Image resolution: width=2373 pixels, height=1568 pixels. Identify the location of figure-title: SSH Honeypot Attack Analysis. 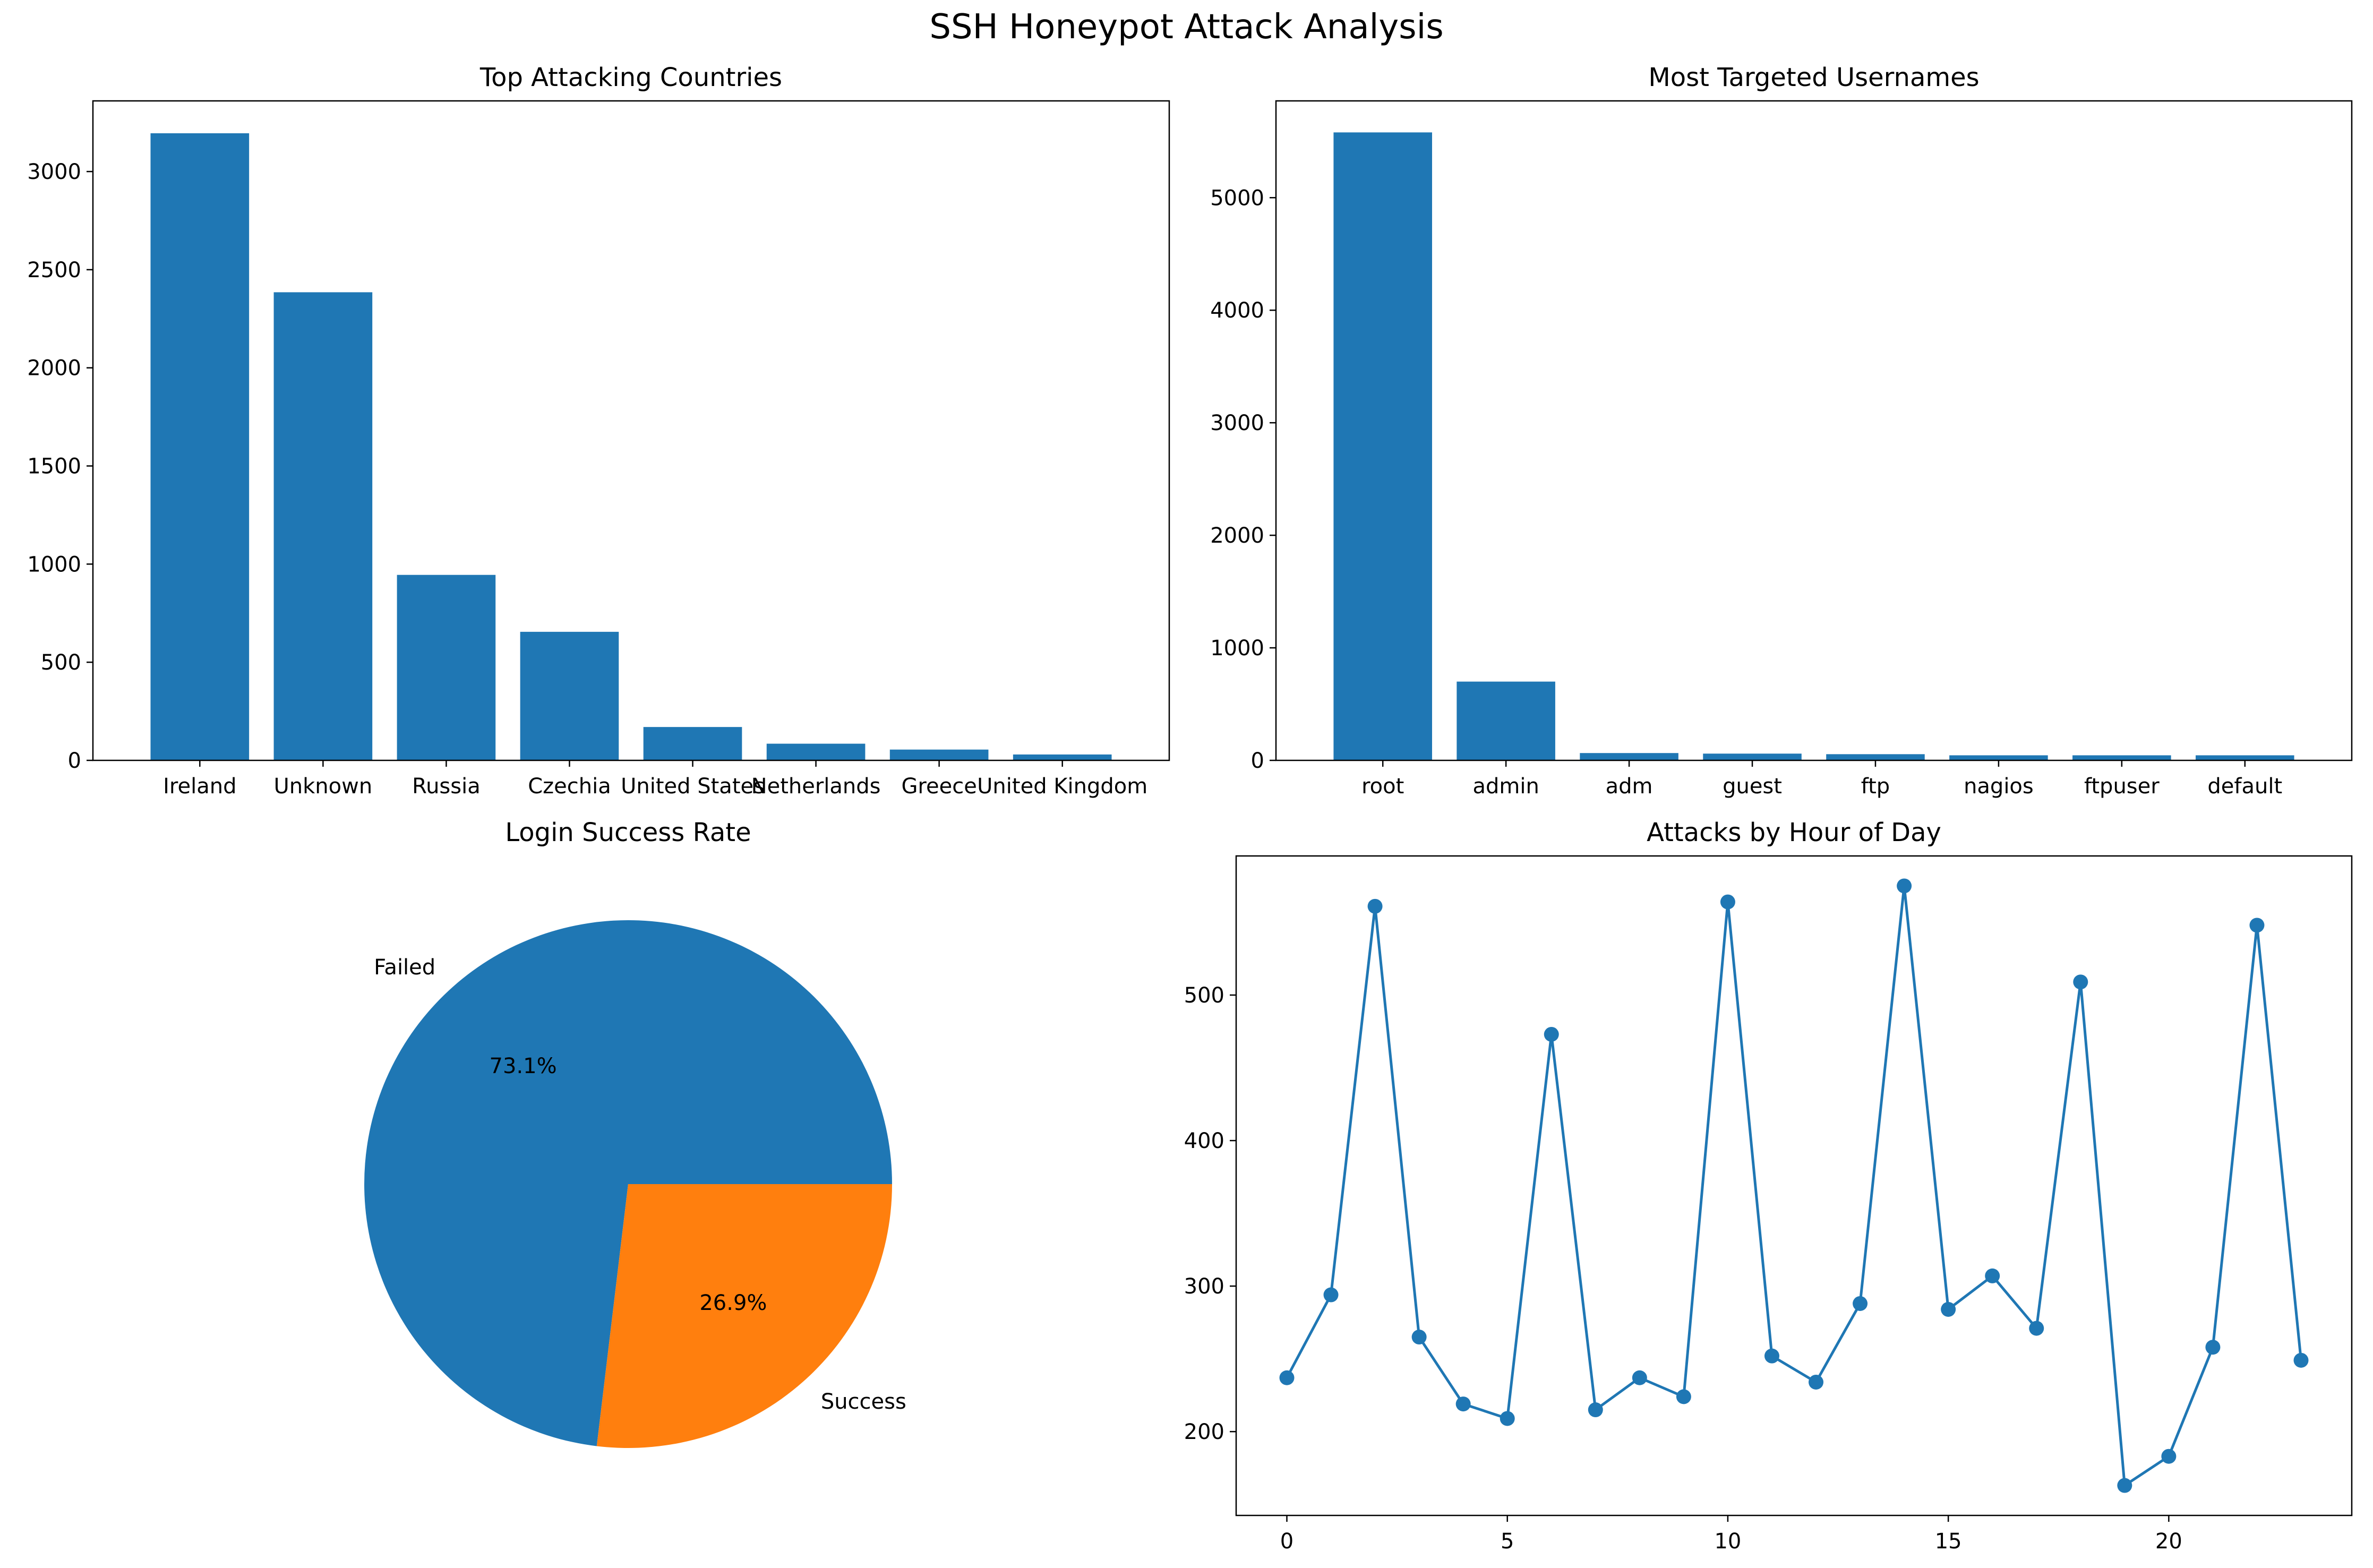
(1186, 27).